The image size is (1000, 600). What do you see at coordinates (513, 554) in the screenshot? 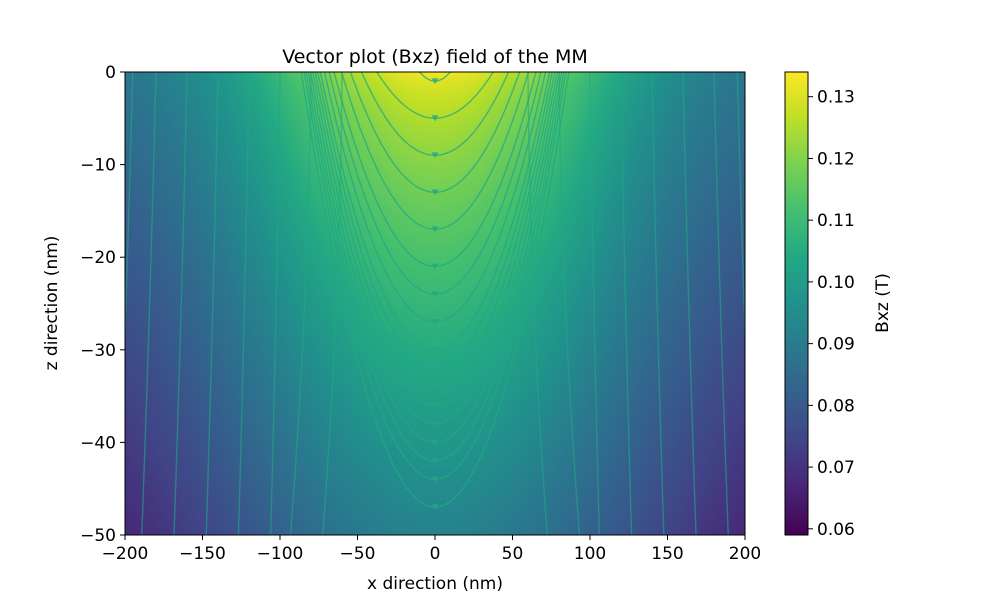
I see `x-tick-label: 50` at bounding box center [513, 554].